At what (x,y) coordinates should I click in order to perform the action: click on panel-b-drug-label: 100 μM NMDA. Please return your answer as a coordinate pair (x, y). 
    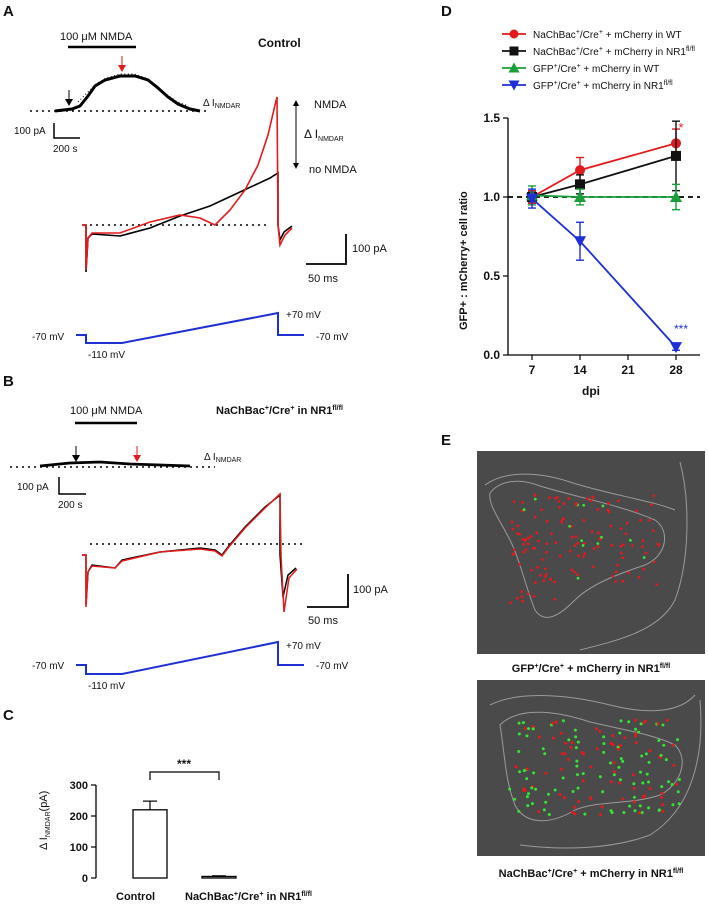
    Looking at the image, I should click on (106, 411).